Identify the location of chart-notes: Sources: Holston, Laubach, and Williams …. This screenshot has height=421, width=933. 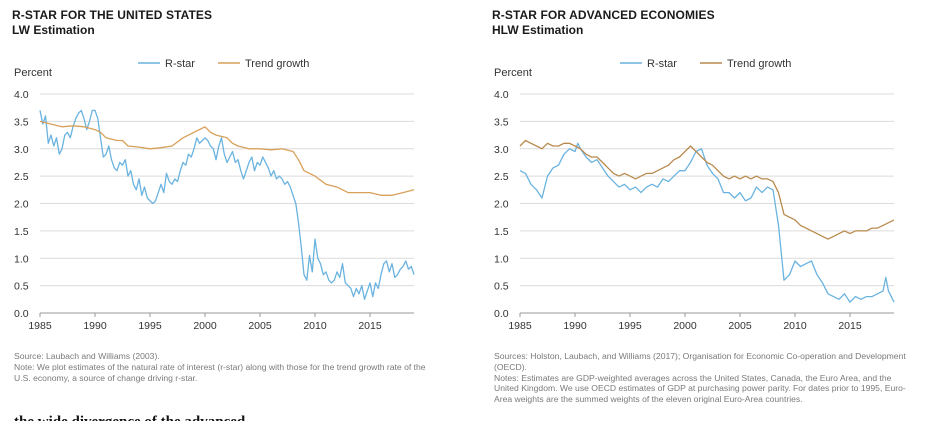
(704, 378).